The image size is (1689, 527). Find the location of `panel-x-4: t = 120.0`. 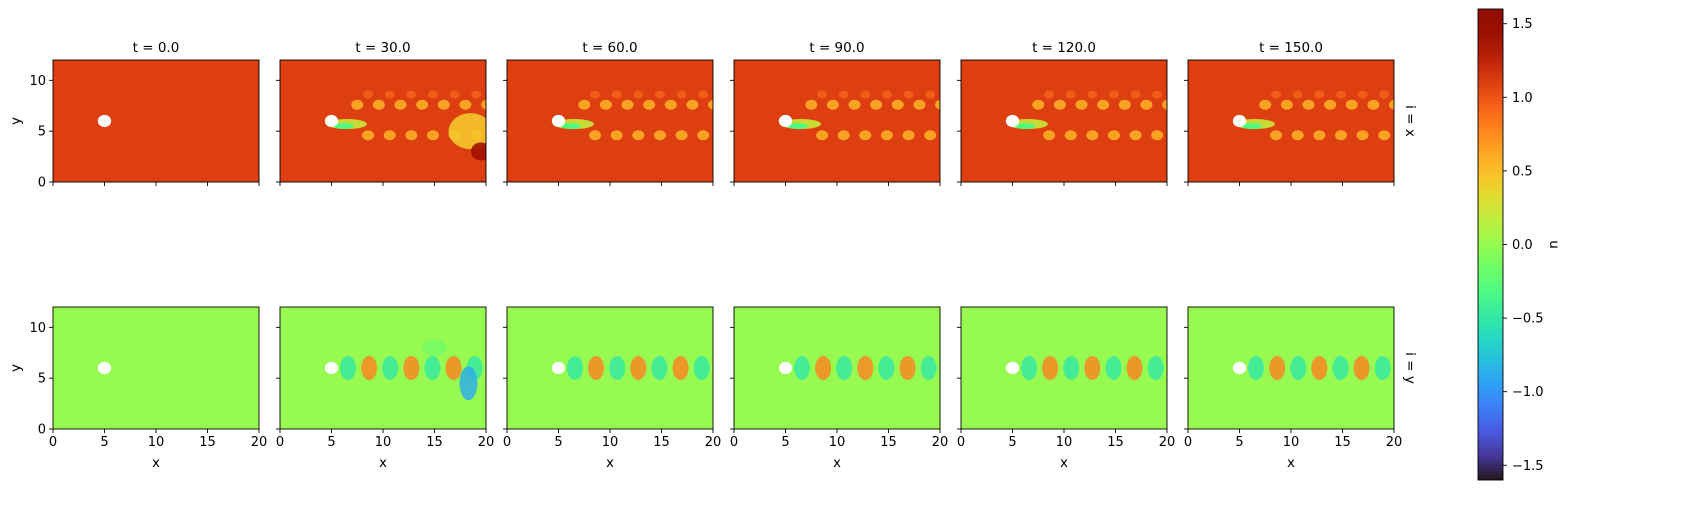

panel-x-4: t = 120.0 is located at coordinates (1070, 113).